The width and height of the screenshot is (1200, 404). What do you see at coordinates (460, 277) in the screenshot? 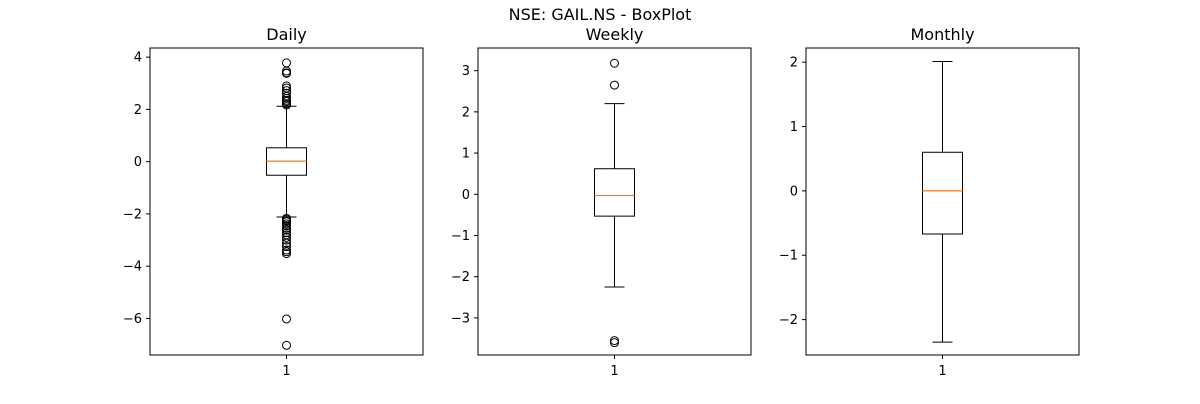
I see `panel-weekly-ytick-label: −2` at bounding box center [460, 277].